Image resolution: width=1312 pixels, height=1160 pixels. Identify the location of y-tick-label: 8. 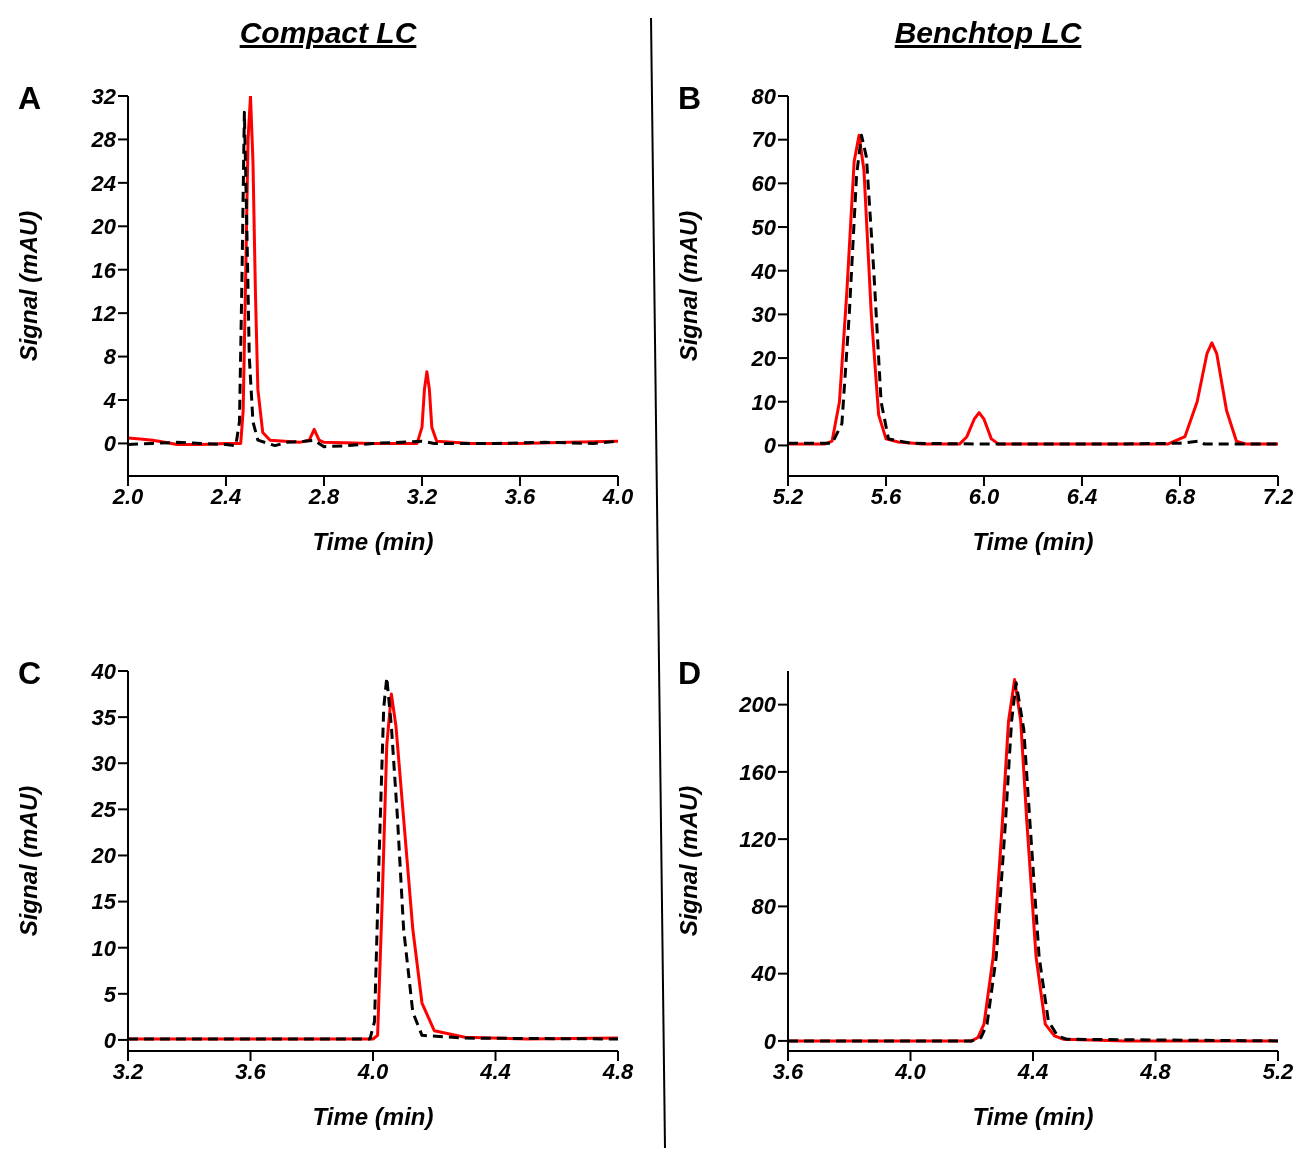
(110, 357).